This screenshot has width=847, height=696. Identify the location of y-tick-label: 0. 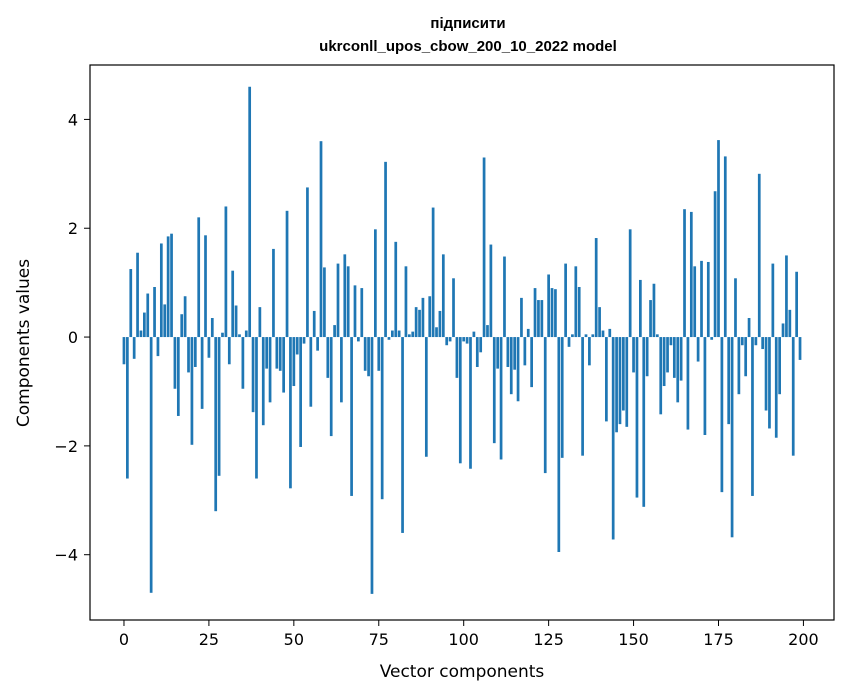
(73, 337).